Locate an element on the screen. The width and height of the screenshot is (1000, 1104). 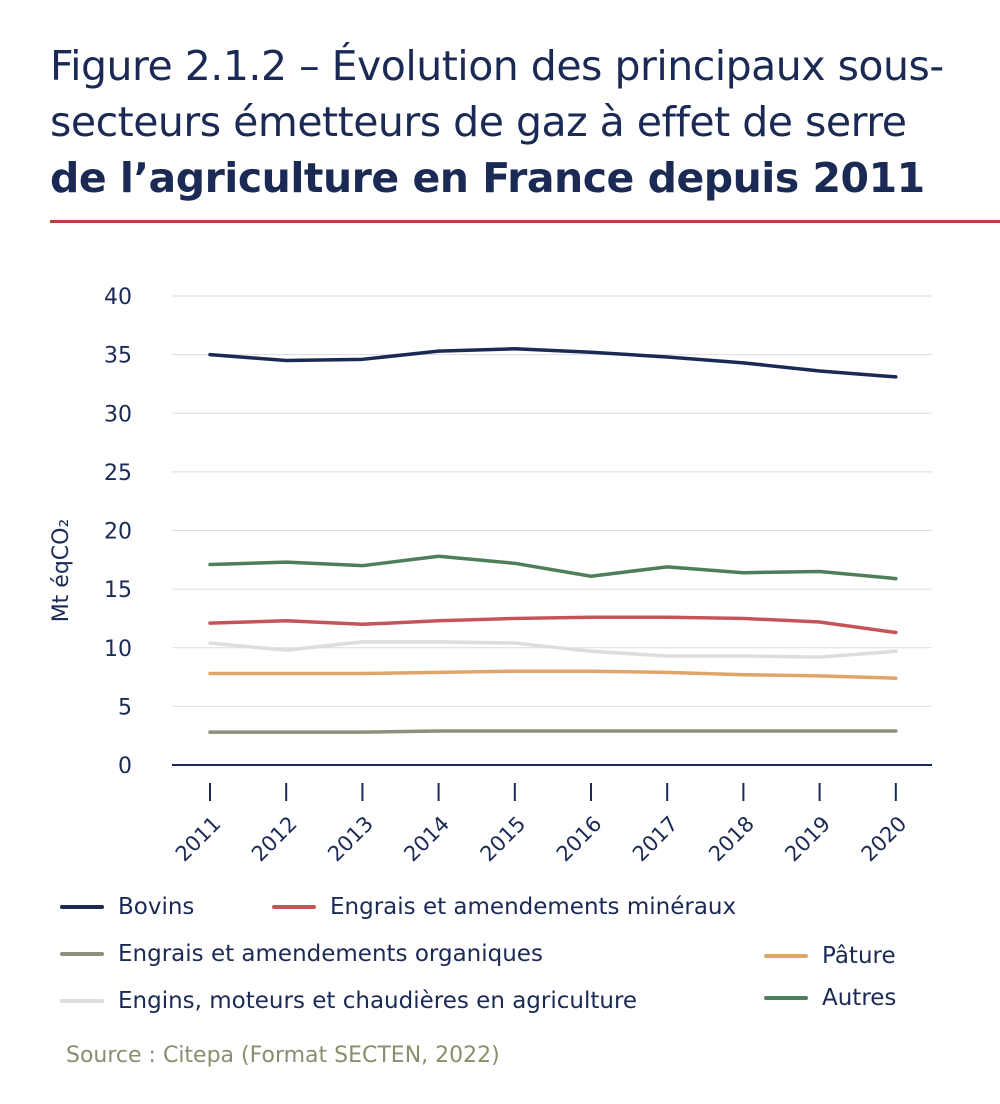
x-tick-label-2017: 2017 is located at coordinates (655, 839).